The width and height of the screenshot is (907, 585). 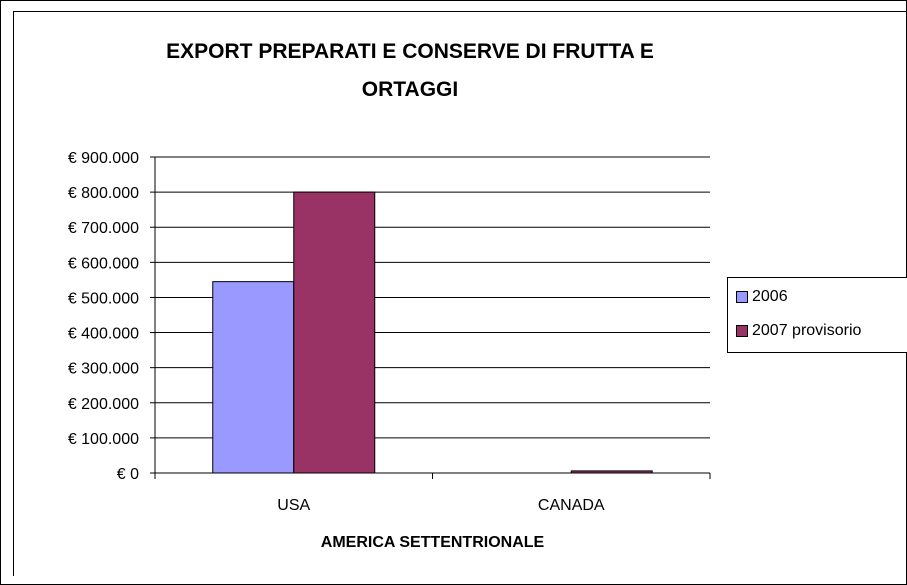 I want to click on bar-usa-2007, so click(x=334, y=332).